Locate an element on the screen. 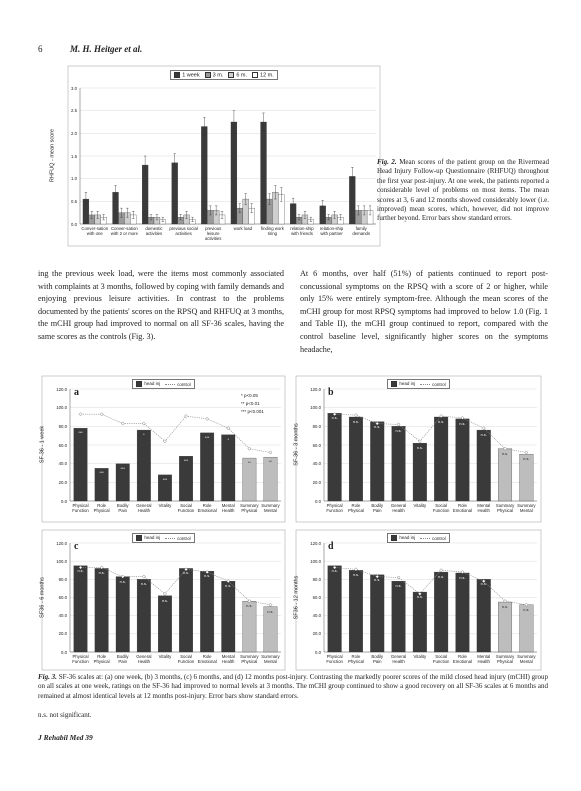  y-tick-label: 2.0 is located at coordinates (74, 133).